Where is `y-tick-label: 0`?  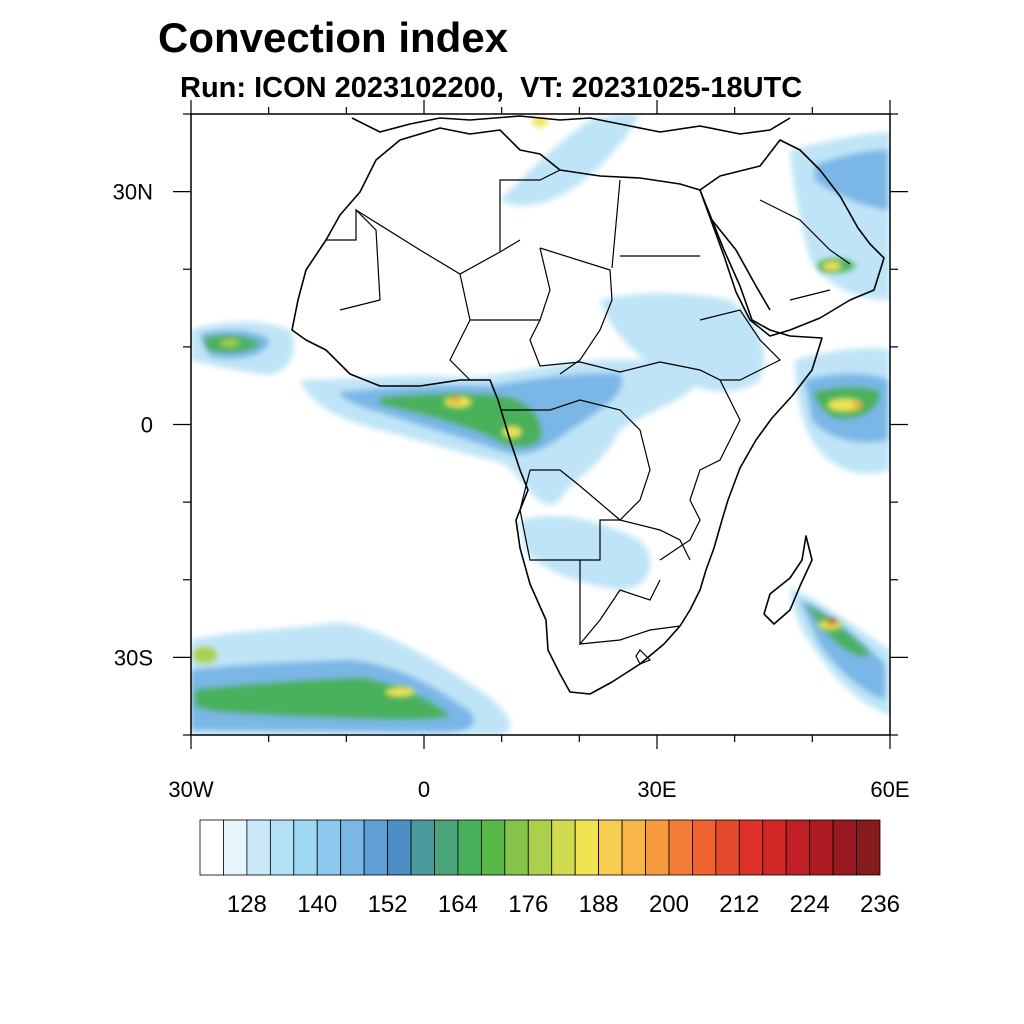
y-tick-label: 0 is located at coordinates (147, 425).